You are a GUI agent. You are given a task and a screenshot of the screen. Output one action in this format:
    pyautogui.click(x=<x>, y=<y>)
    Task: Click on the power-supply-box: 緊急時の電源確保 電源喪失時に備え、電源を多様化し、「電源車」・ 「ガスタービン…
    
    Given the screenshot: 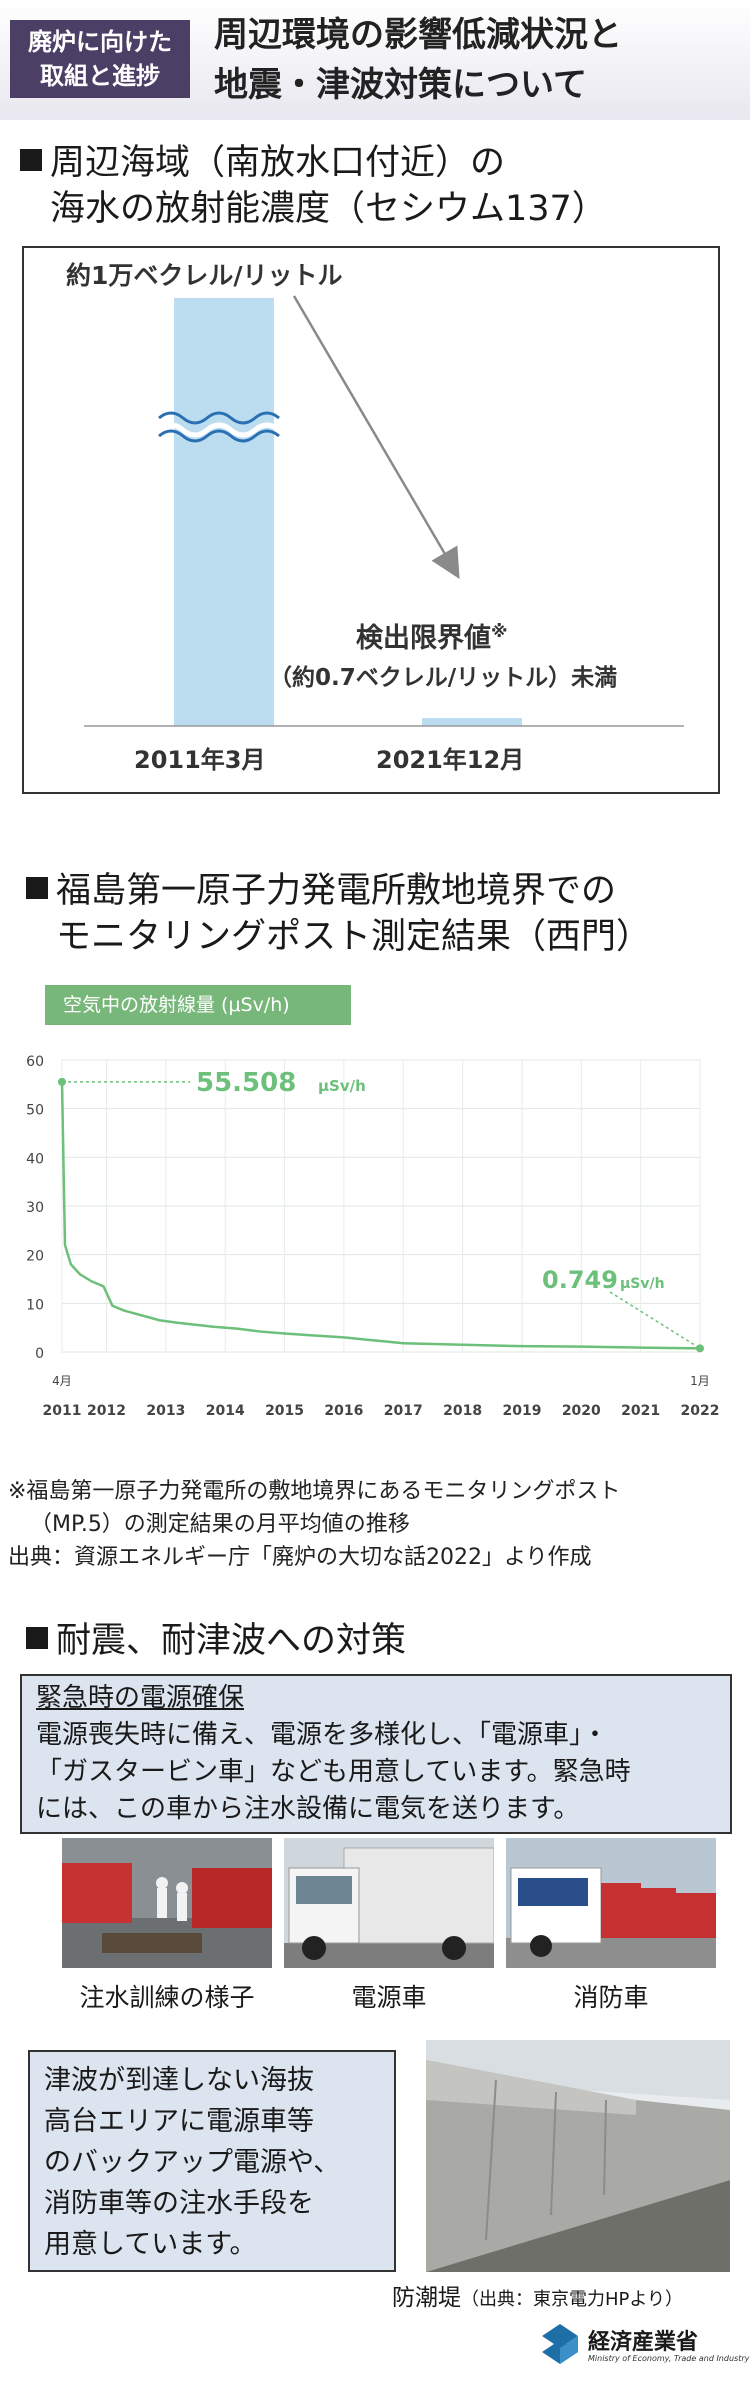 What is the action you would take?
    pyautogui.click(x=376, y=1754)
    